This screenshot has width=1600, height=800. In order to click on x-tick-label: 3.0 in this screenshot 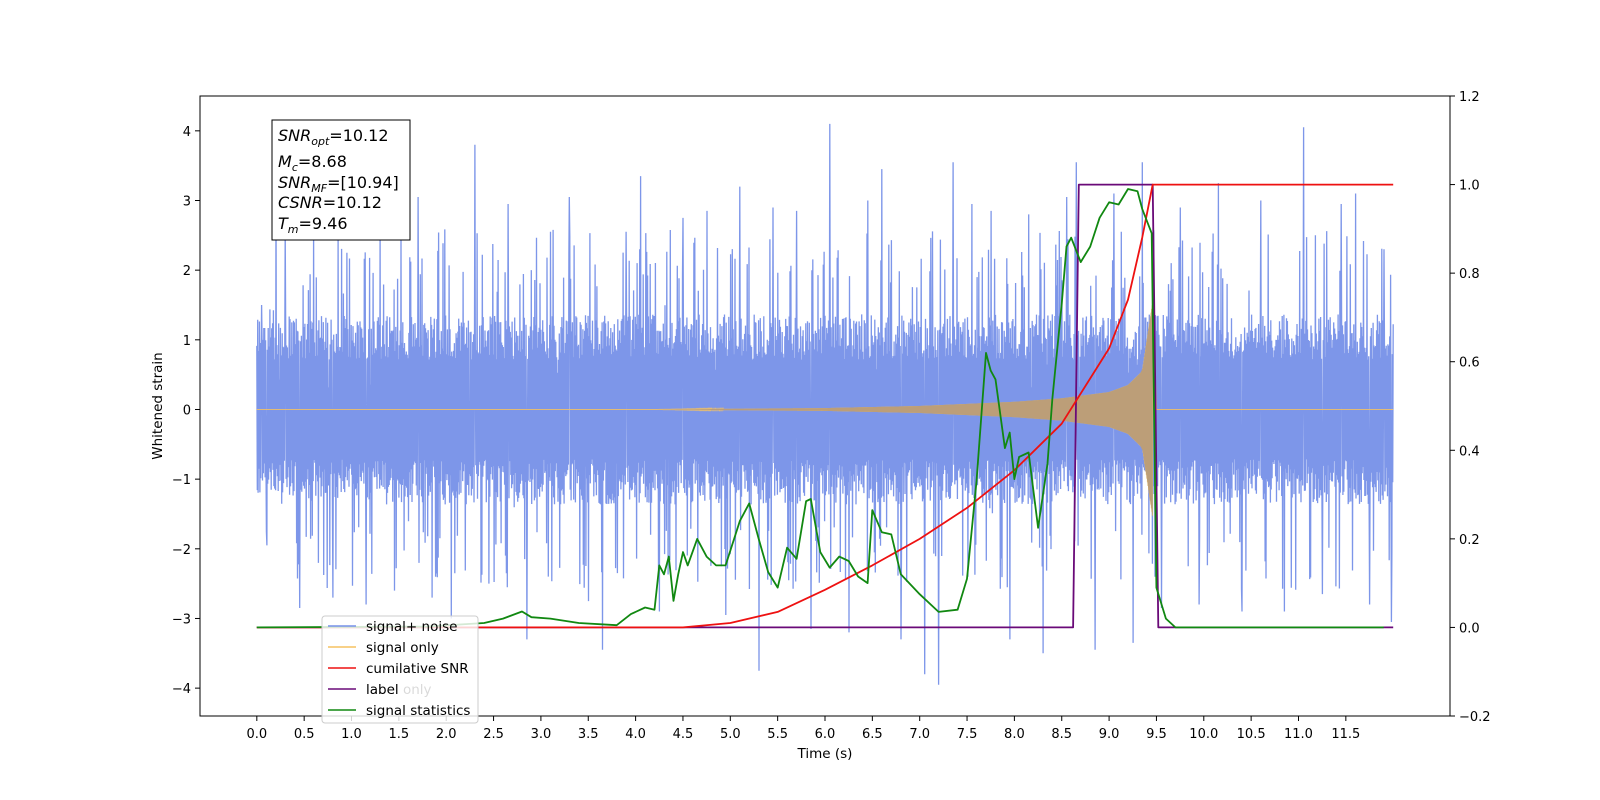, I will do `click(541, 734)`.